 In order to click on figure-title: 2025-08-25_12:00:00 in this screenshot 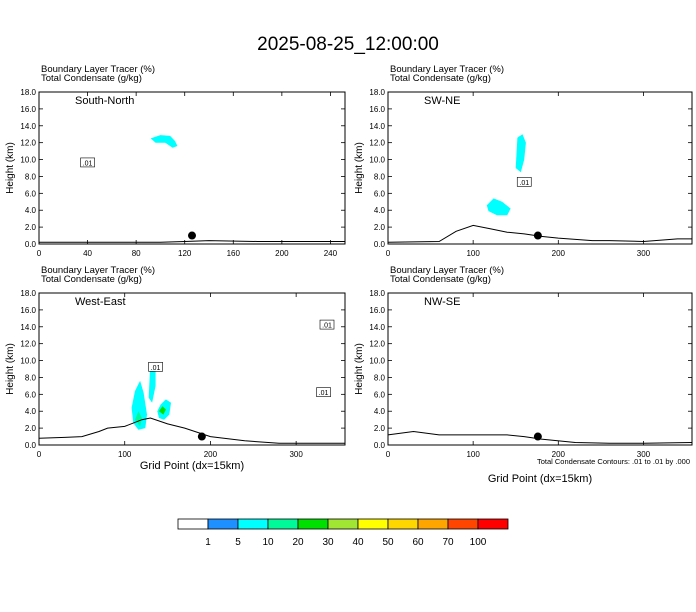, I will do `click(348, 44)`.